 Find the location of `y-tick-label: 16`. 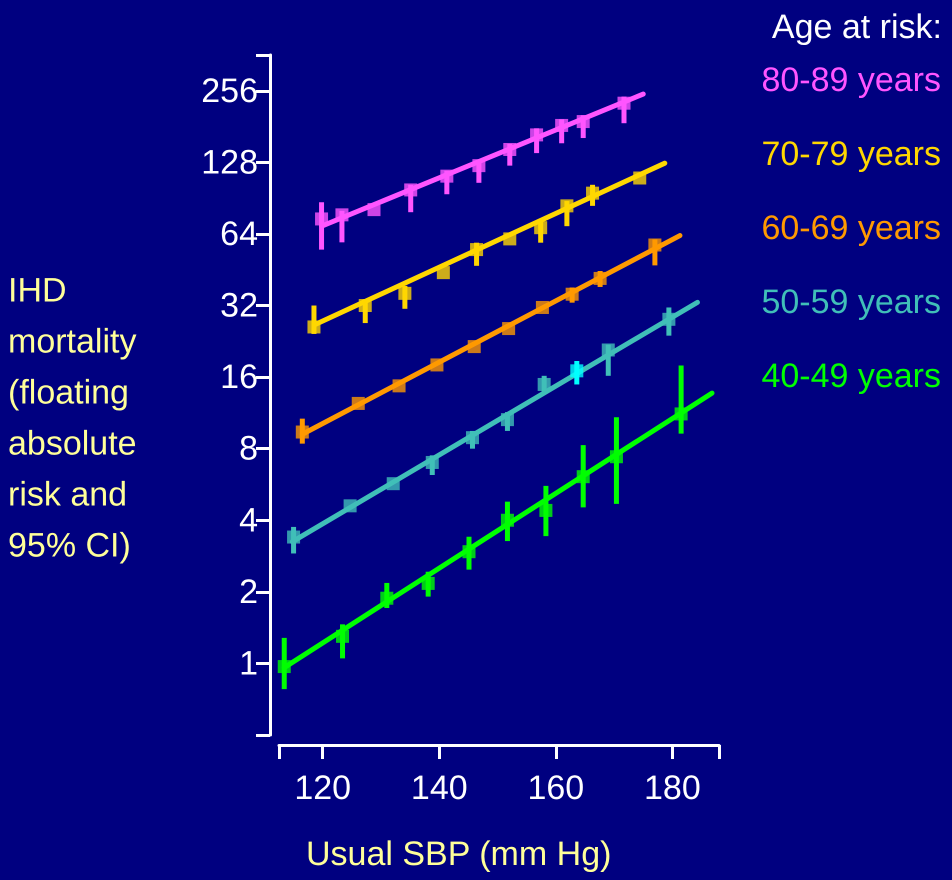

y-tick-label: 16 is located at coordinates (239, 377).